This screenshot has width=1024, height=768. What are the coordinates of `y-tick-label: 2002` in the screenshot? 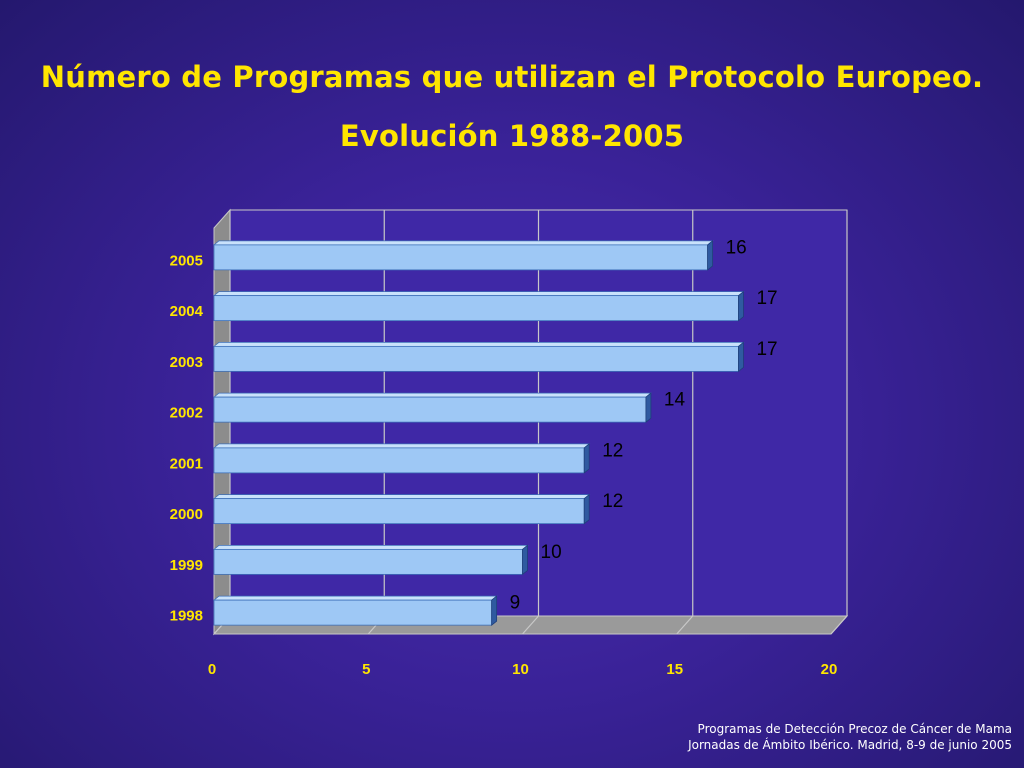 It's located at (186, 413).